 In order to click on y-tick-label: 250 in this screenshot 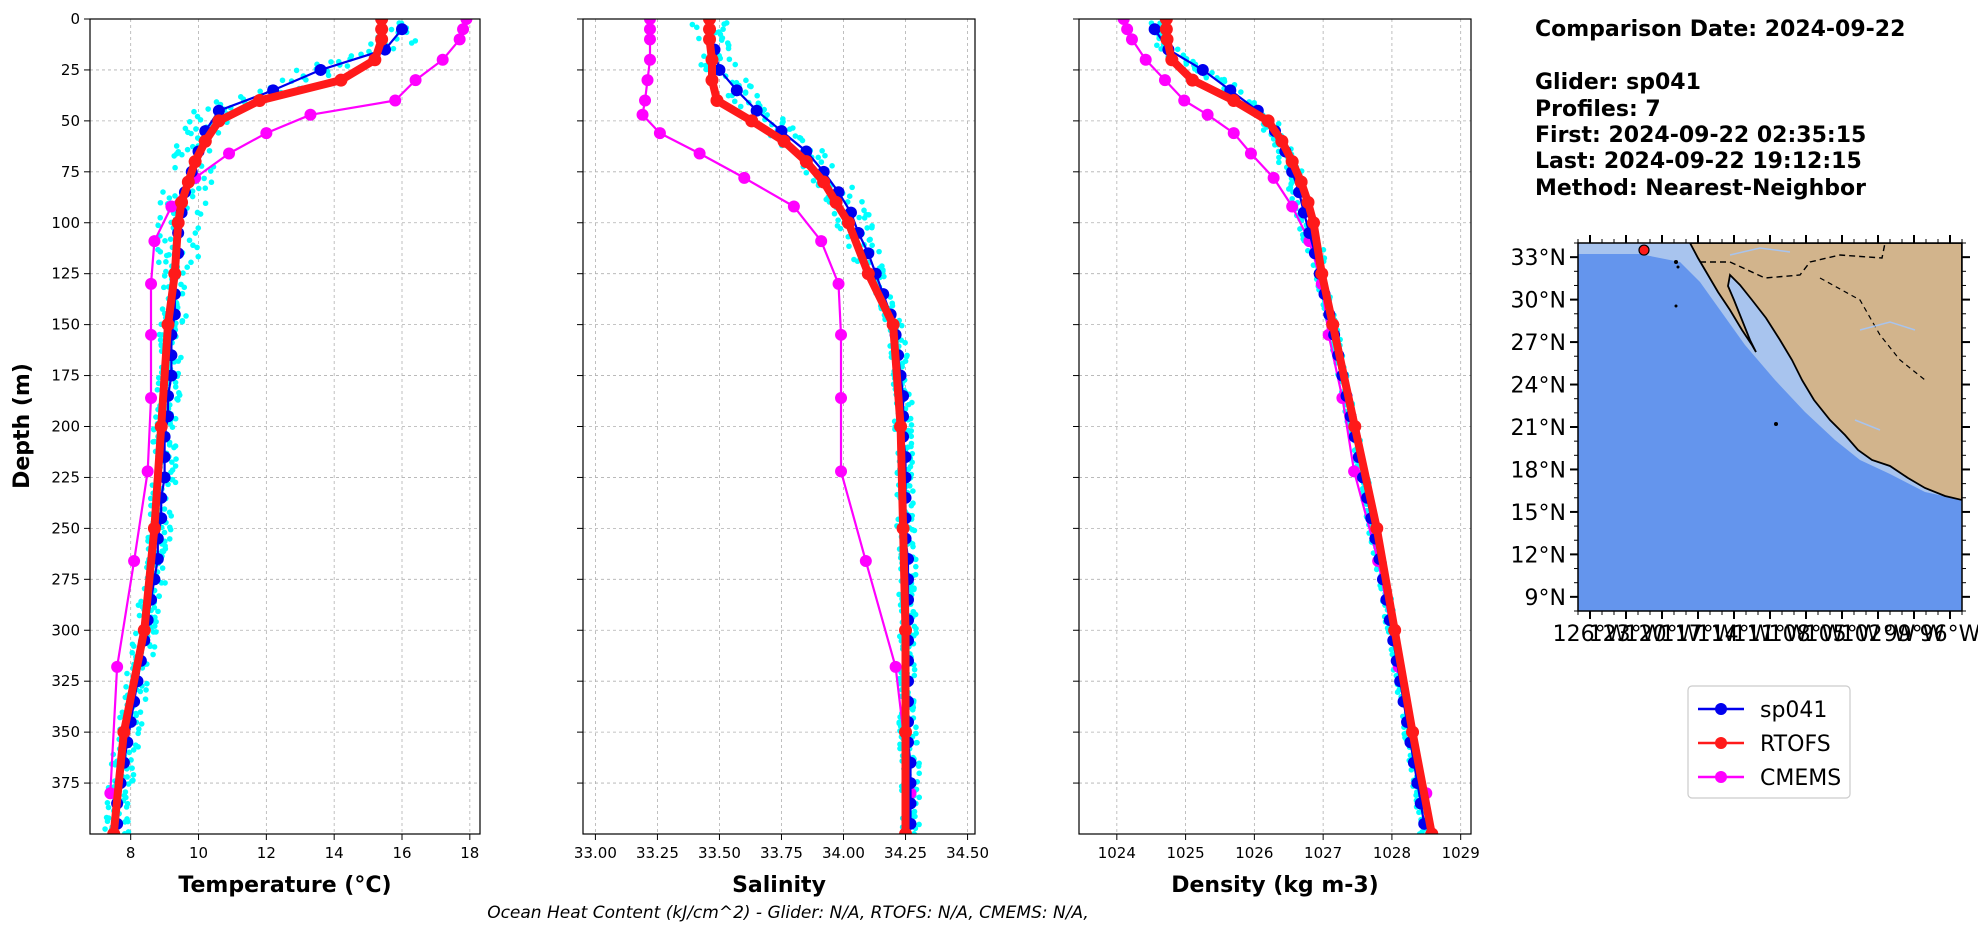, I will do `click(65, 528)`.